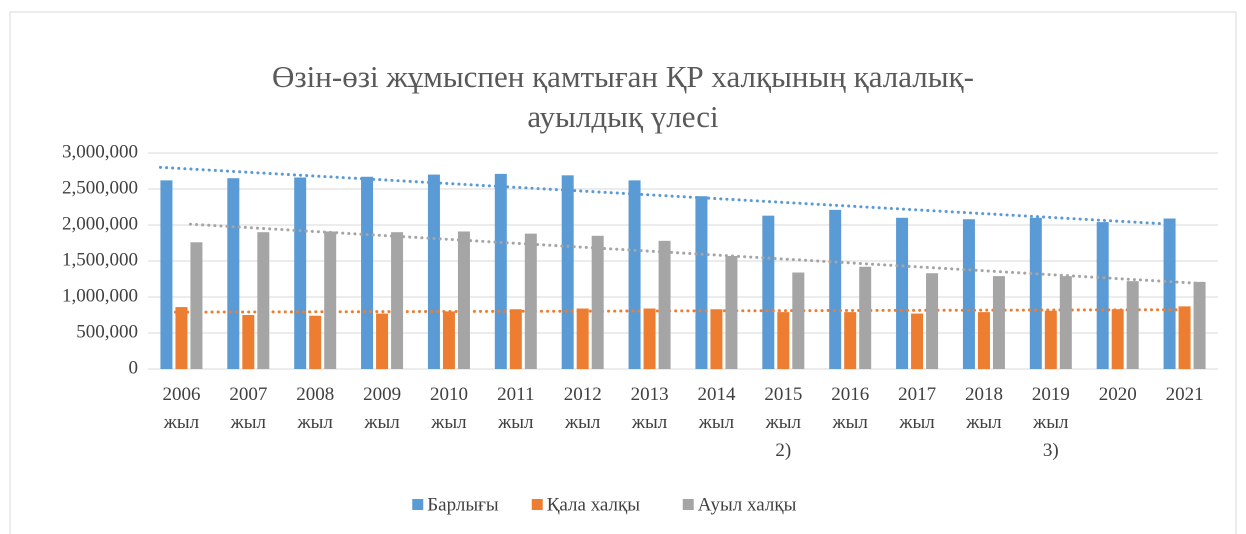 This screenshot has height=534, width=1246. I want to click on x-tick-label: 2012 жыл, so click(583, 408).